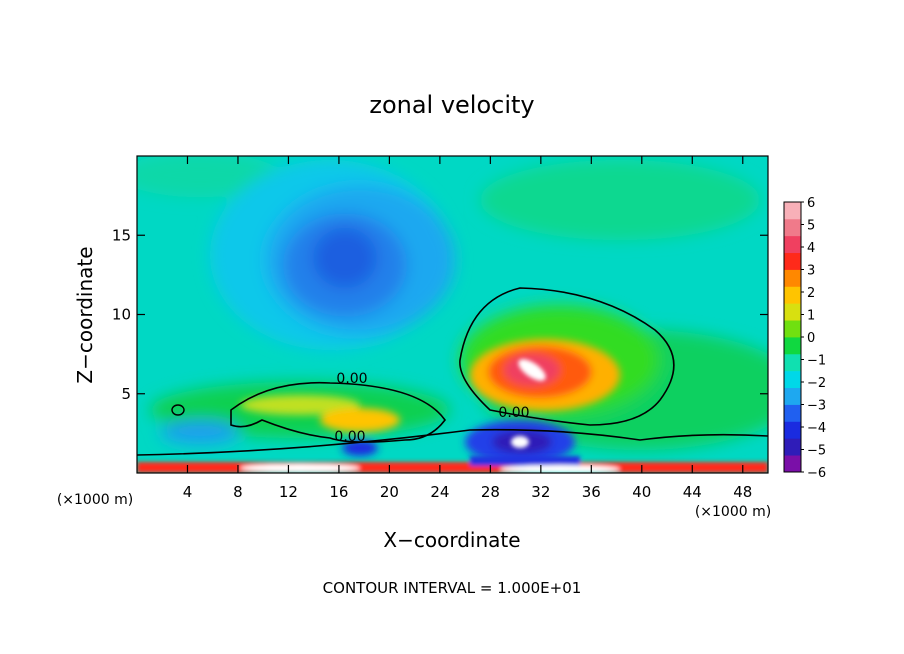  Describe the element at coordinates (816, 473) in the screenshot. I see `colorbar-tick-label: −6` at that location.